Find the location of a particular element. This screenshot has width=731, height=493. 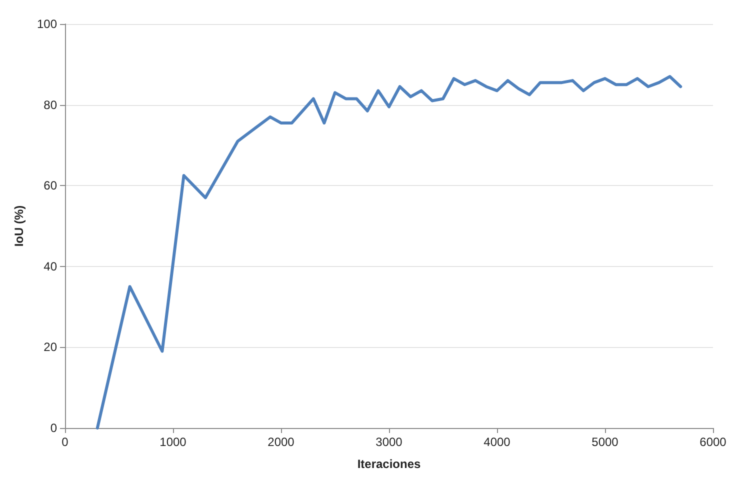

y-tick-label: 0 is located at coordinates (54, 428).